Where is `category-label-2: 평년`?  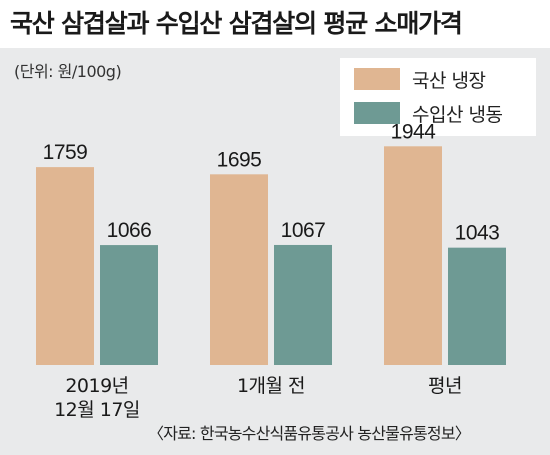 category-label-2: 평년 is located at coordinates (445, 386).